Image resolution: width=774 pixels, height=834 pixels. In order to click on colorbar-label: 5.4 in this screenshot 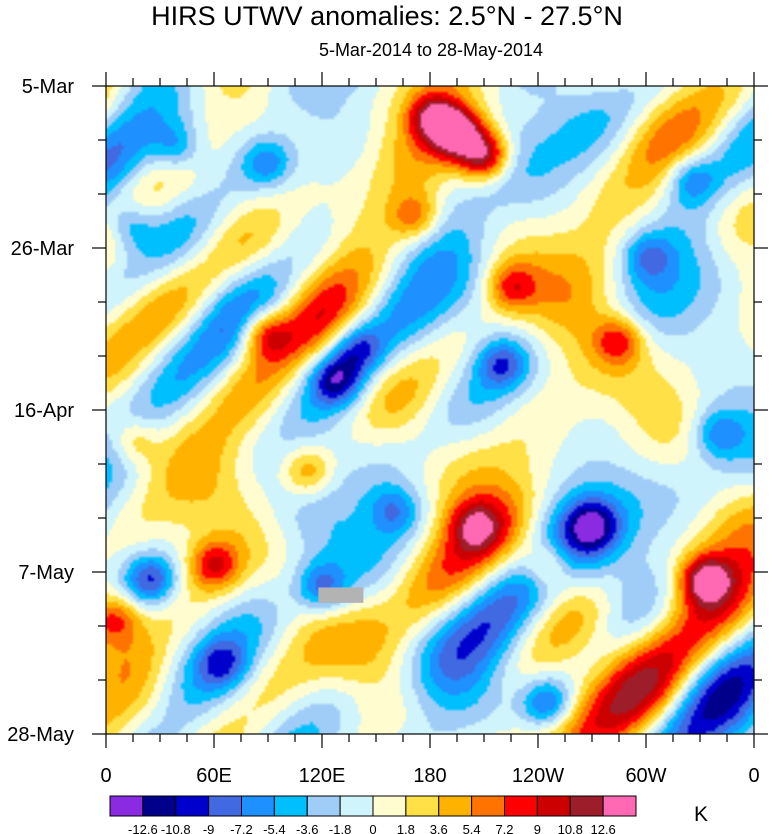, I will do `click(472, 828)`.